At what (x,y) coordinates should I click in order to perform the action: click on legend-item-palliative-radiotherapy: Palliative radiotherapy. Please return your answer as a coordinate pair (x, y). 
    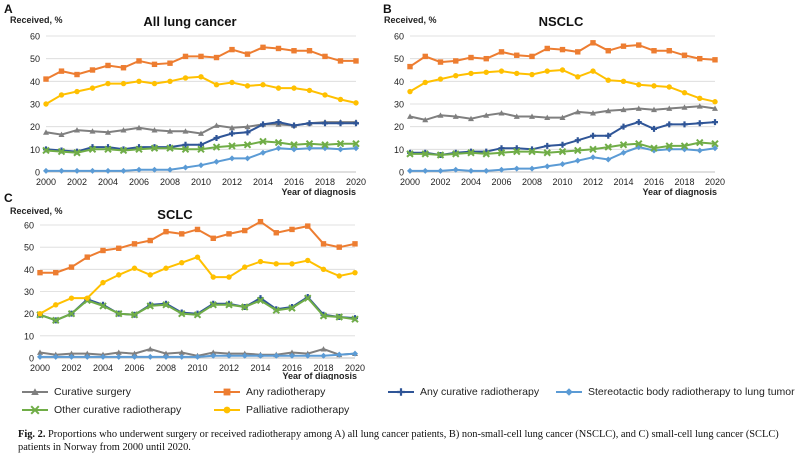
    Looking at the image, I should click on (281, 410).